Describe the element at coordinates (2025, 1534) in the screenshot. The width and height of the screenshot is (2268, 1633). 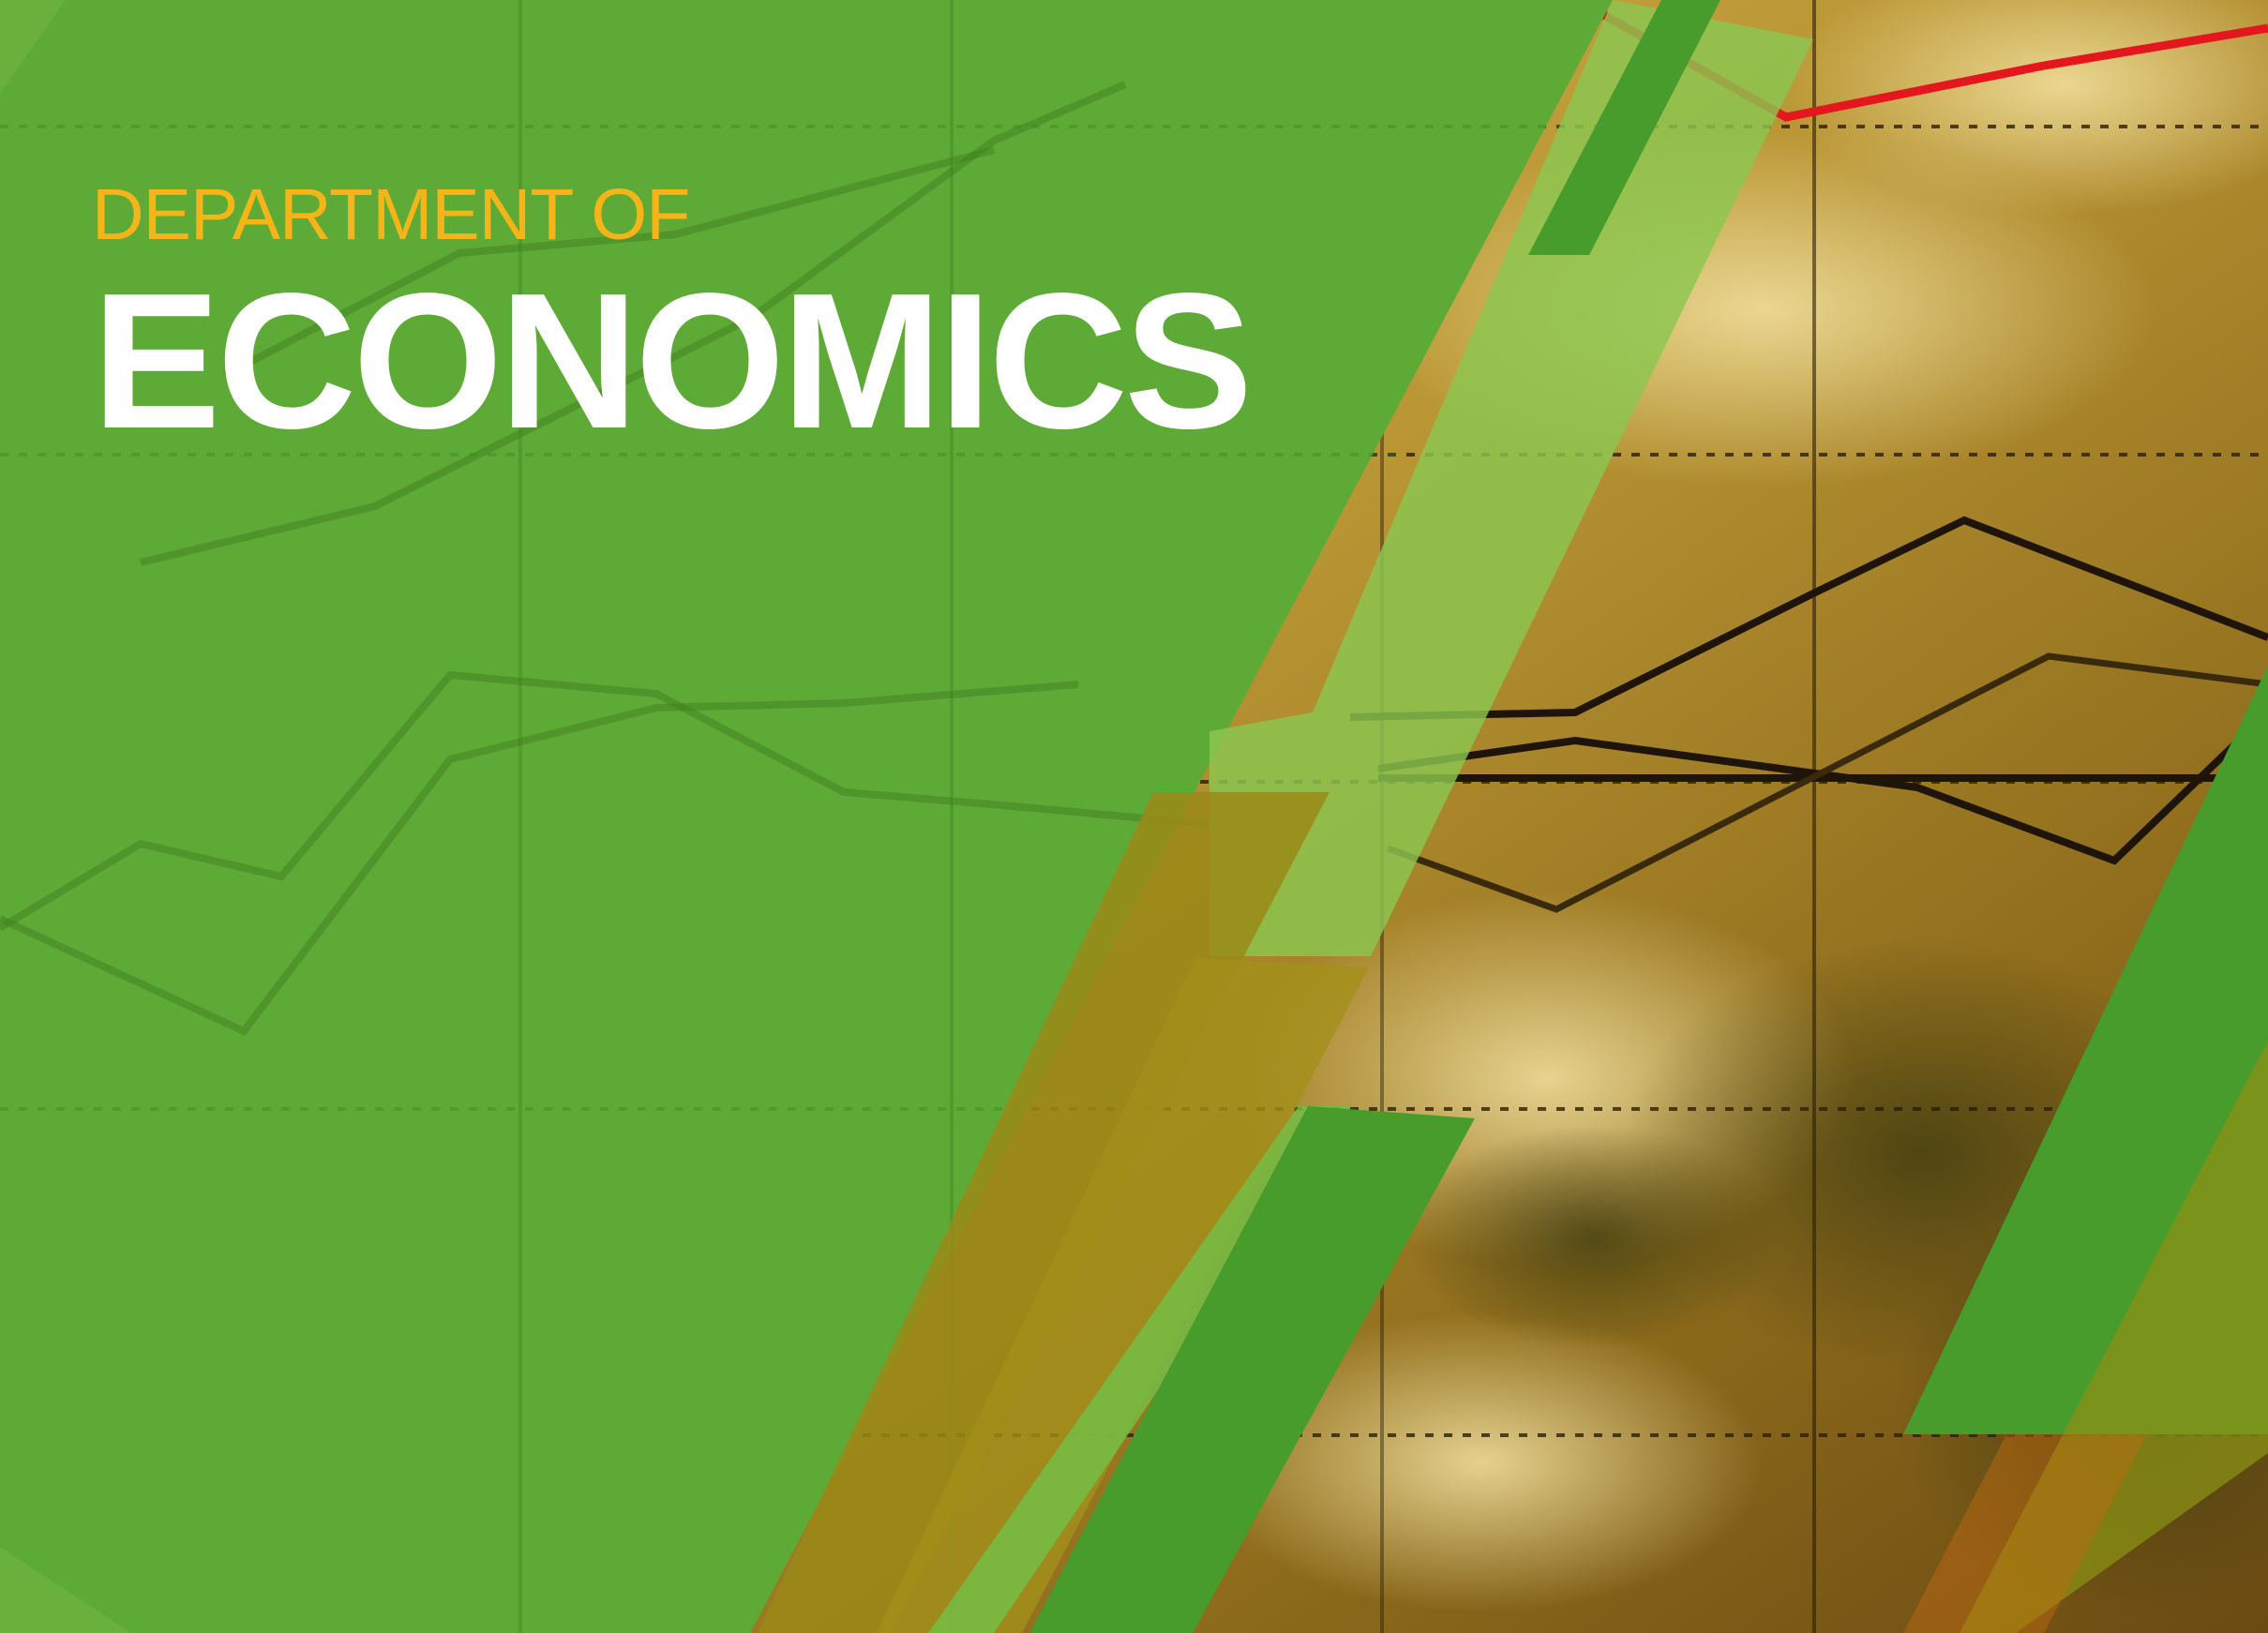
I see `orange-glow-stripe` at that location.